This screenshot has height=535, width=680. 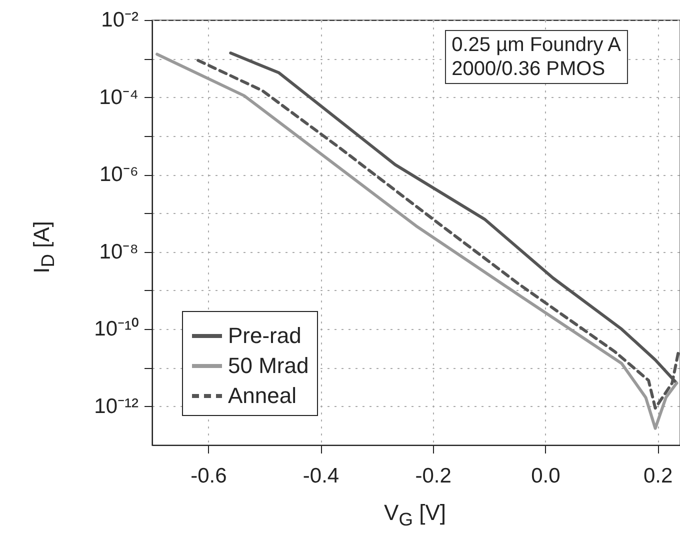 I want to click on y-tick-label: 10⁻², so click(x=119, y=20).